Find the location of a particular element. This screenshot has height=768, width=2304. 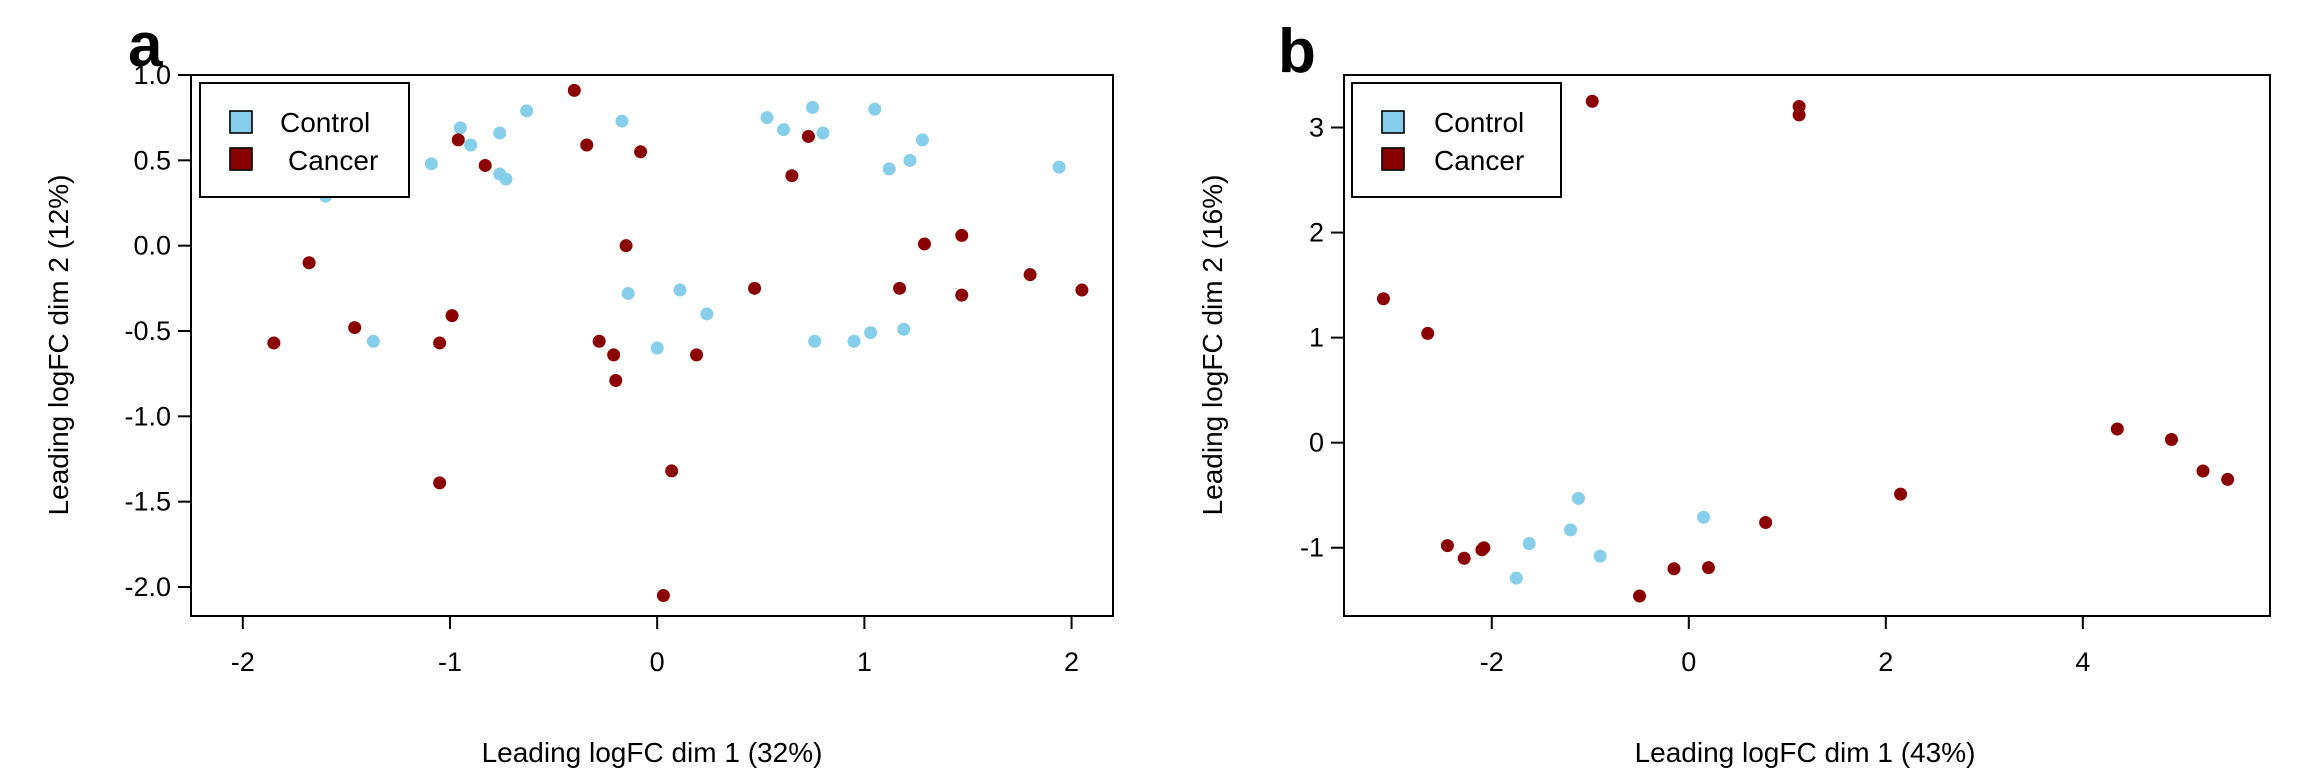

panel-b-y-axis-title: Leading logFC dim 2 (16%) is located at coordinates (1212, 345).